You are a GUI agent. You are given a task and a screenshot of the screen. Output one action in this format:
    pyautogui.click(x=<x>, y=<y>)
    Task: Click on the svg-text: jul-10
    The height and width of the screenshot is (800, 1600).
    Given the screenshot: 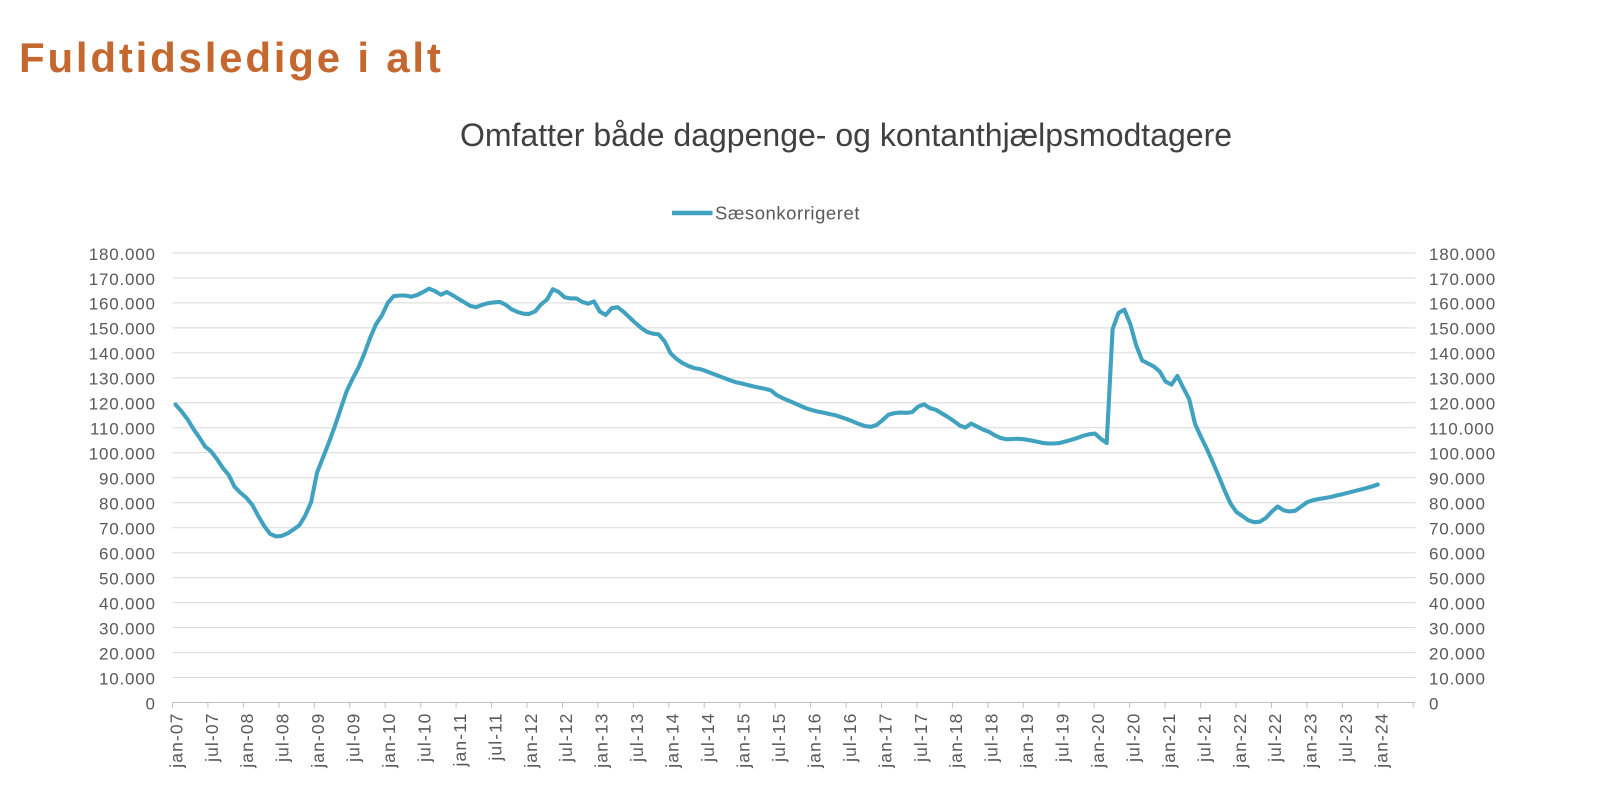 What is the action you would take?
    pyautogui.click(x=425, y=738)
    